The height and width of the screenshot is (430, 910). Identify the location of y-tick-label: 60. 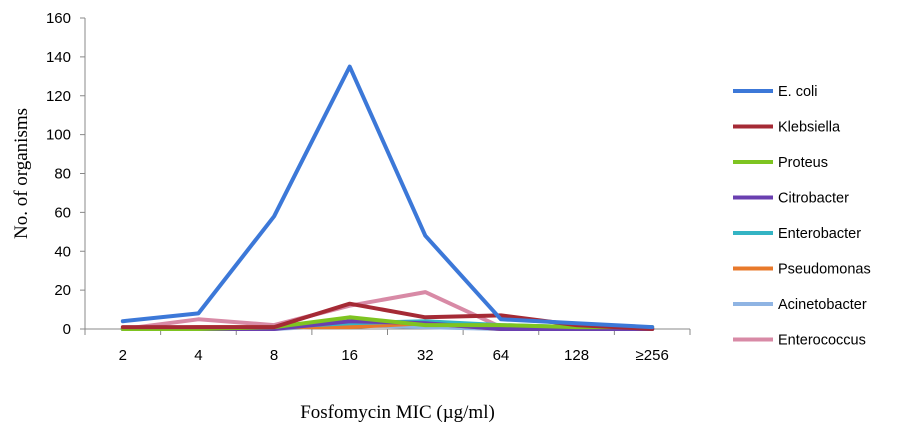
(62, 212).